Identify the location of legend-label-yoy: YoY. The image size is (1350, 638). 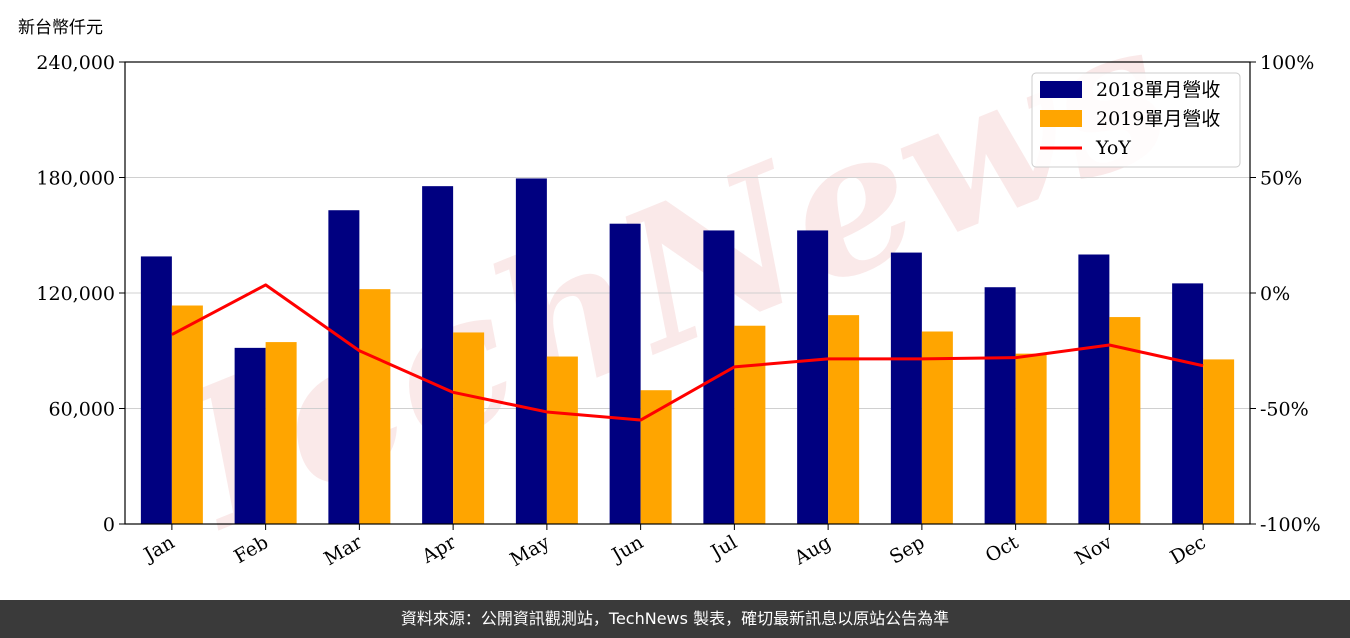
(1113, 148).